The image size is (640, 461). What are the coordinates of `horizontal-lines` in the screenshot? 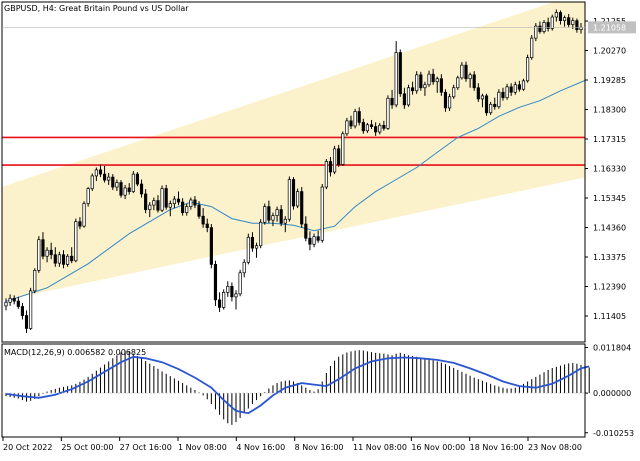 It's located at (293, 151).